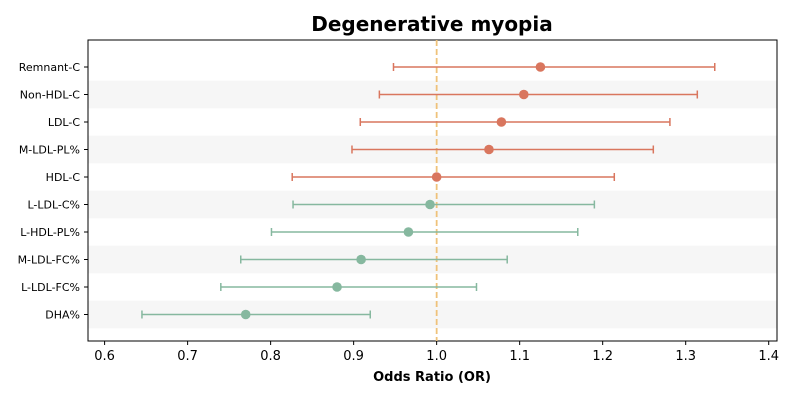 This screenshot has width=800, height=400. What do you see at coordinates (519, 356) in the screenshot?
I see `x-tick-label: 1.1` at bounding box center [519, 356].